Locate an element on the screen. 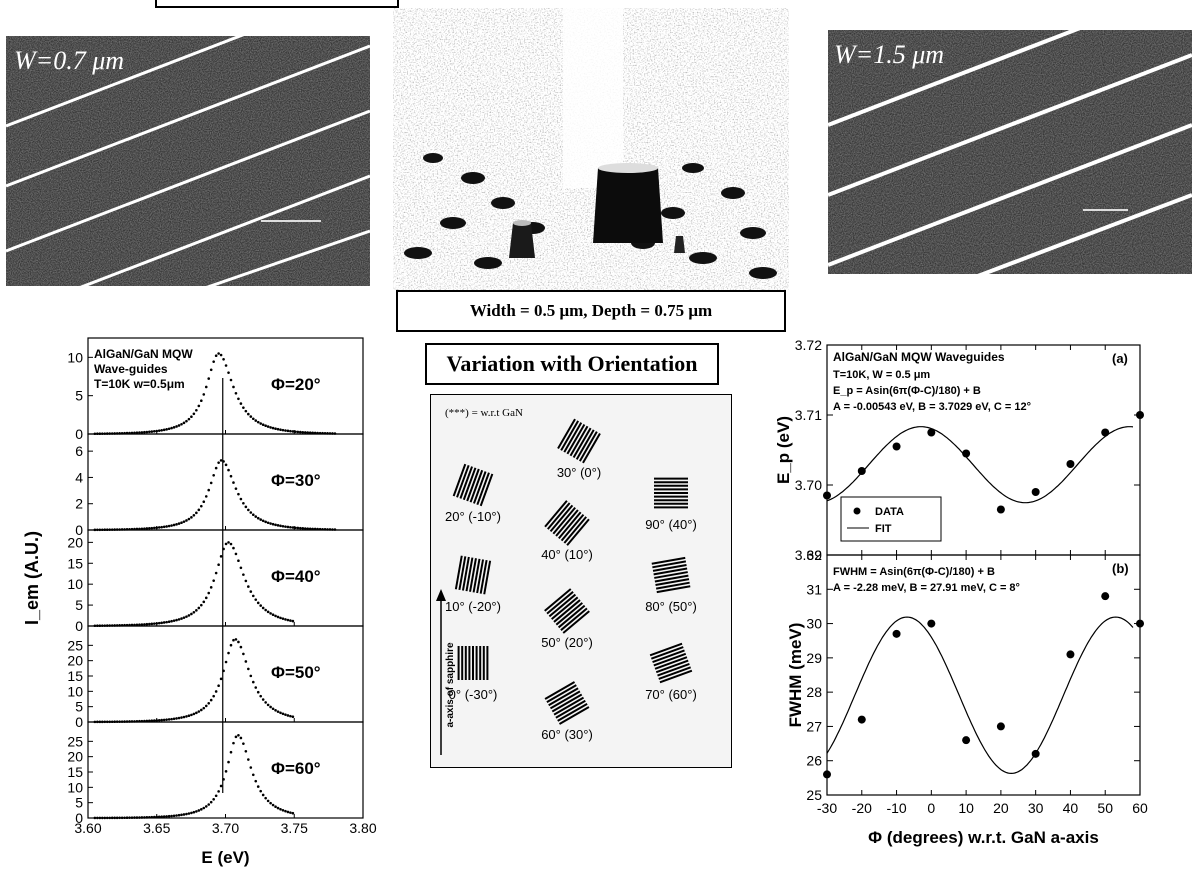 This screenshot has height=870, width=1196. y-tick-label: 0 is located at coordinates (79, 530).